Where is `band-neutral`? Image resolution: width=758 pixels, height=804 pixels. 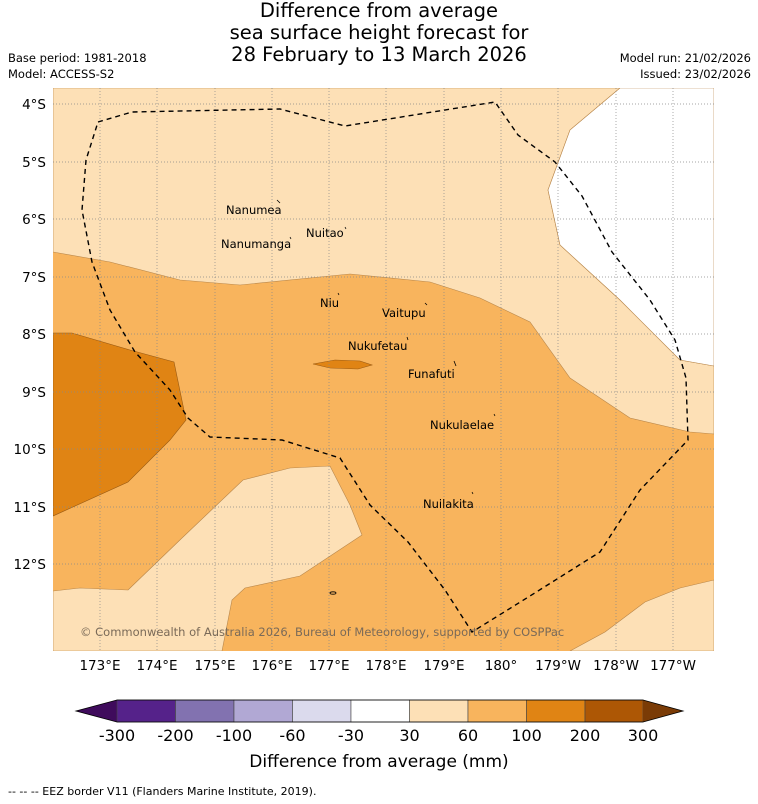
band-neutral is located at coordinates (630, 227).